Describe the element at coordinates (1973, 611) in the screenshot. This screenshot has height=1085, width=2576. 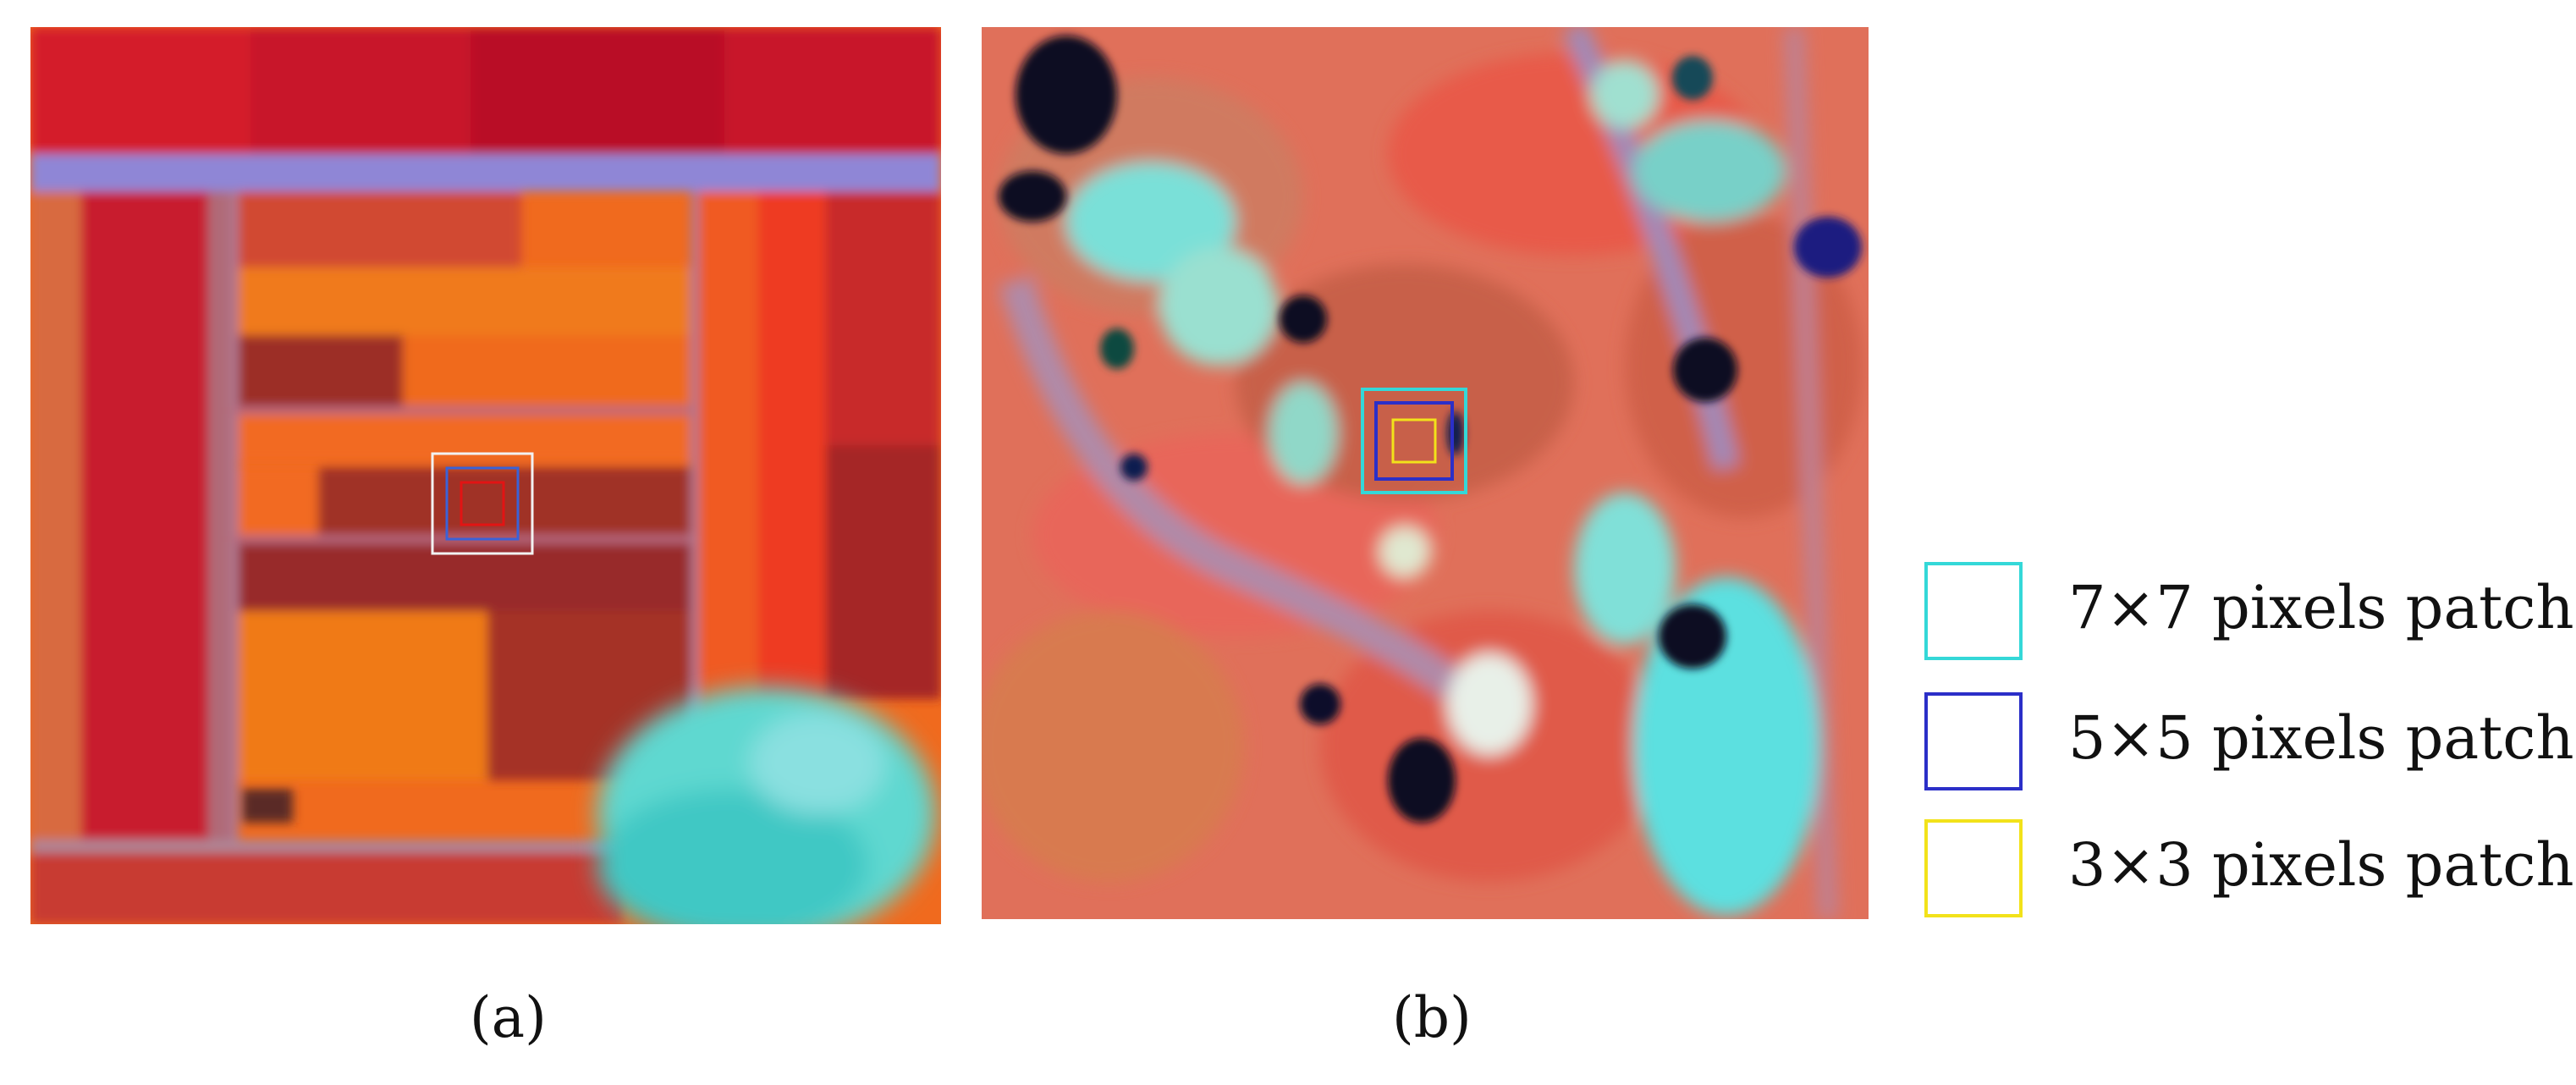
I see `legend-swatch-cyan` at that location.